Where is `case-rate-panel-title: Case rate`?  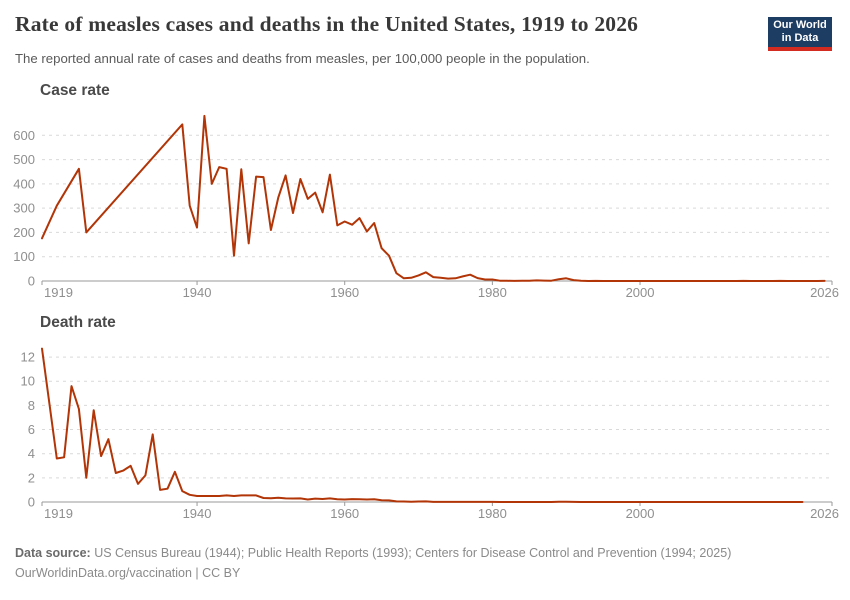
case-rate-panel-title: Case rate is located at coordinates (75, 90).